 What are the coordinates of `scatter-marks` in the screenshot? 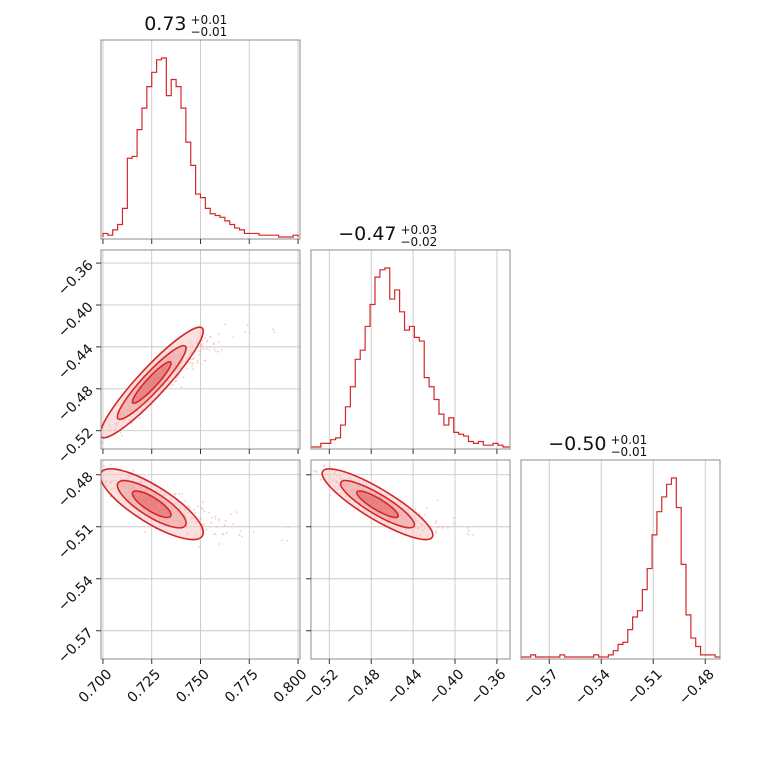 It's located at (195, 505).